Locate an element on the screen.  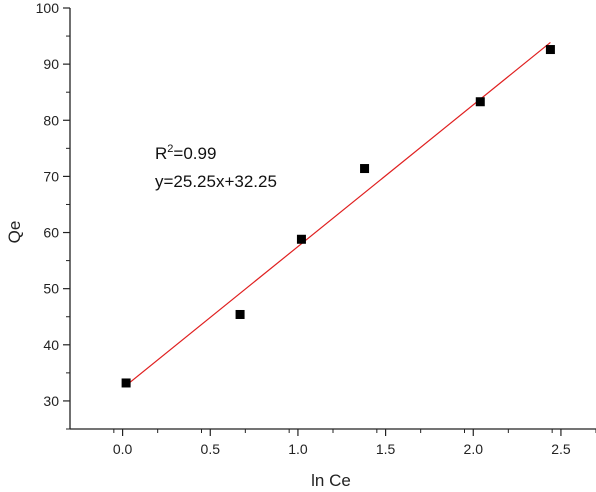
r-squared-value: =0.99 is located at coordinates (194, 153).